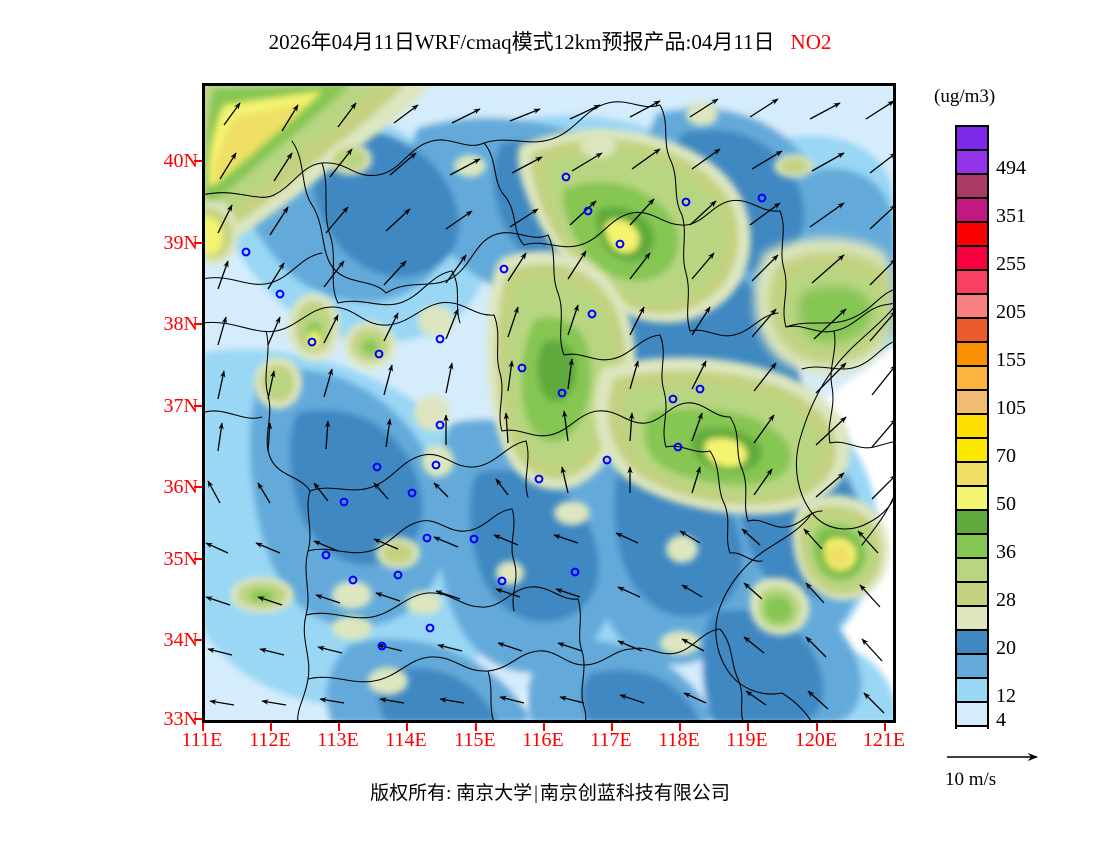 Image resolution: width=1100 pixels, height=850 pixels. What do you see at coordinates (1011, 264) in the screenshot?
I see `cb-label-255: 255` at bounding box center [1011, 264].